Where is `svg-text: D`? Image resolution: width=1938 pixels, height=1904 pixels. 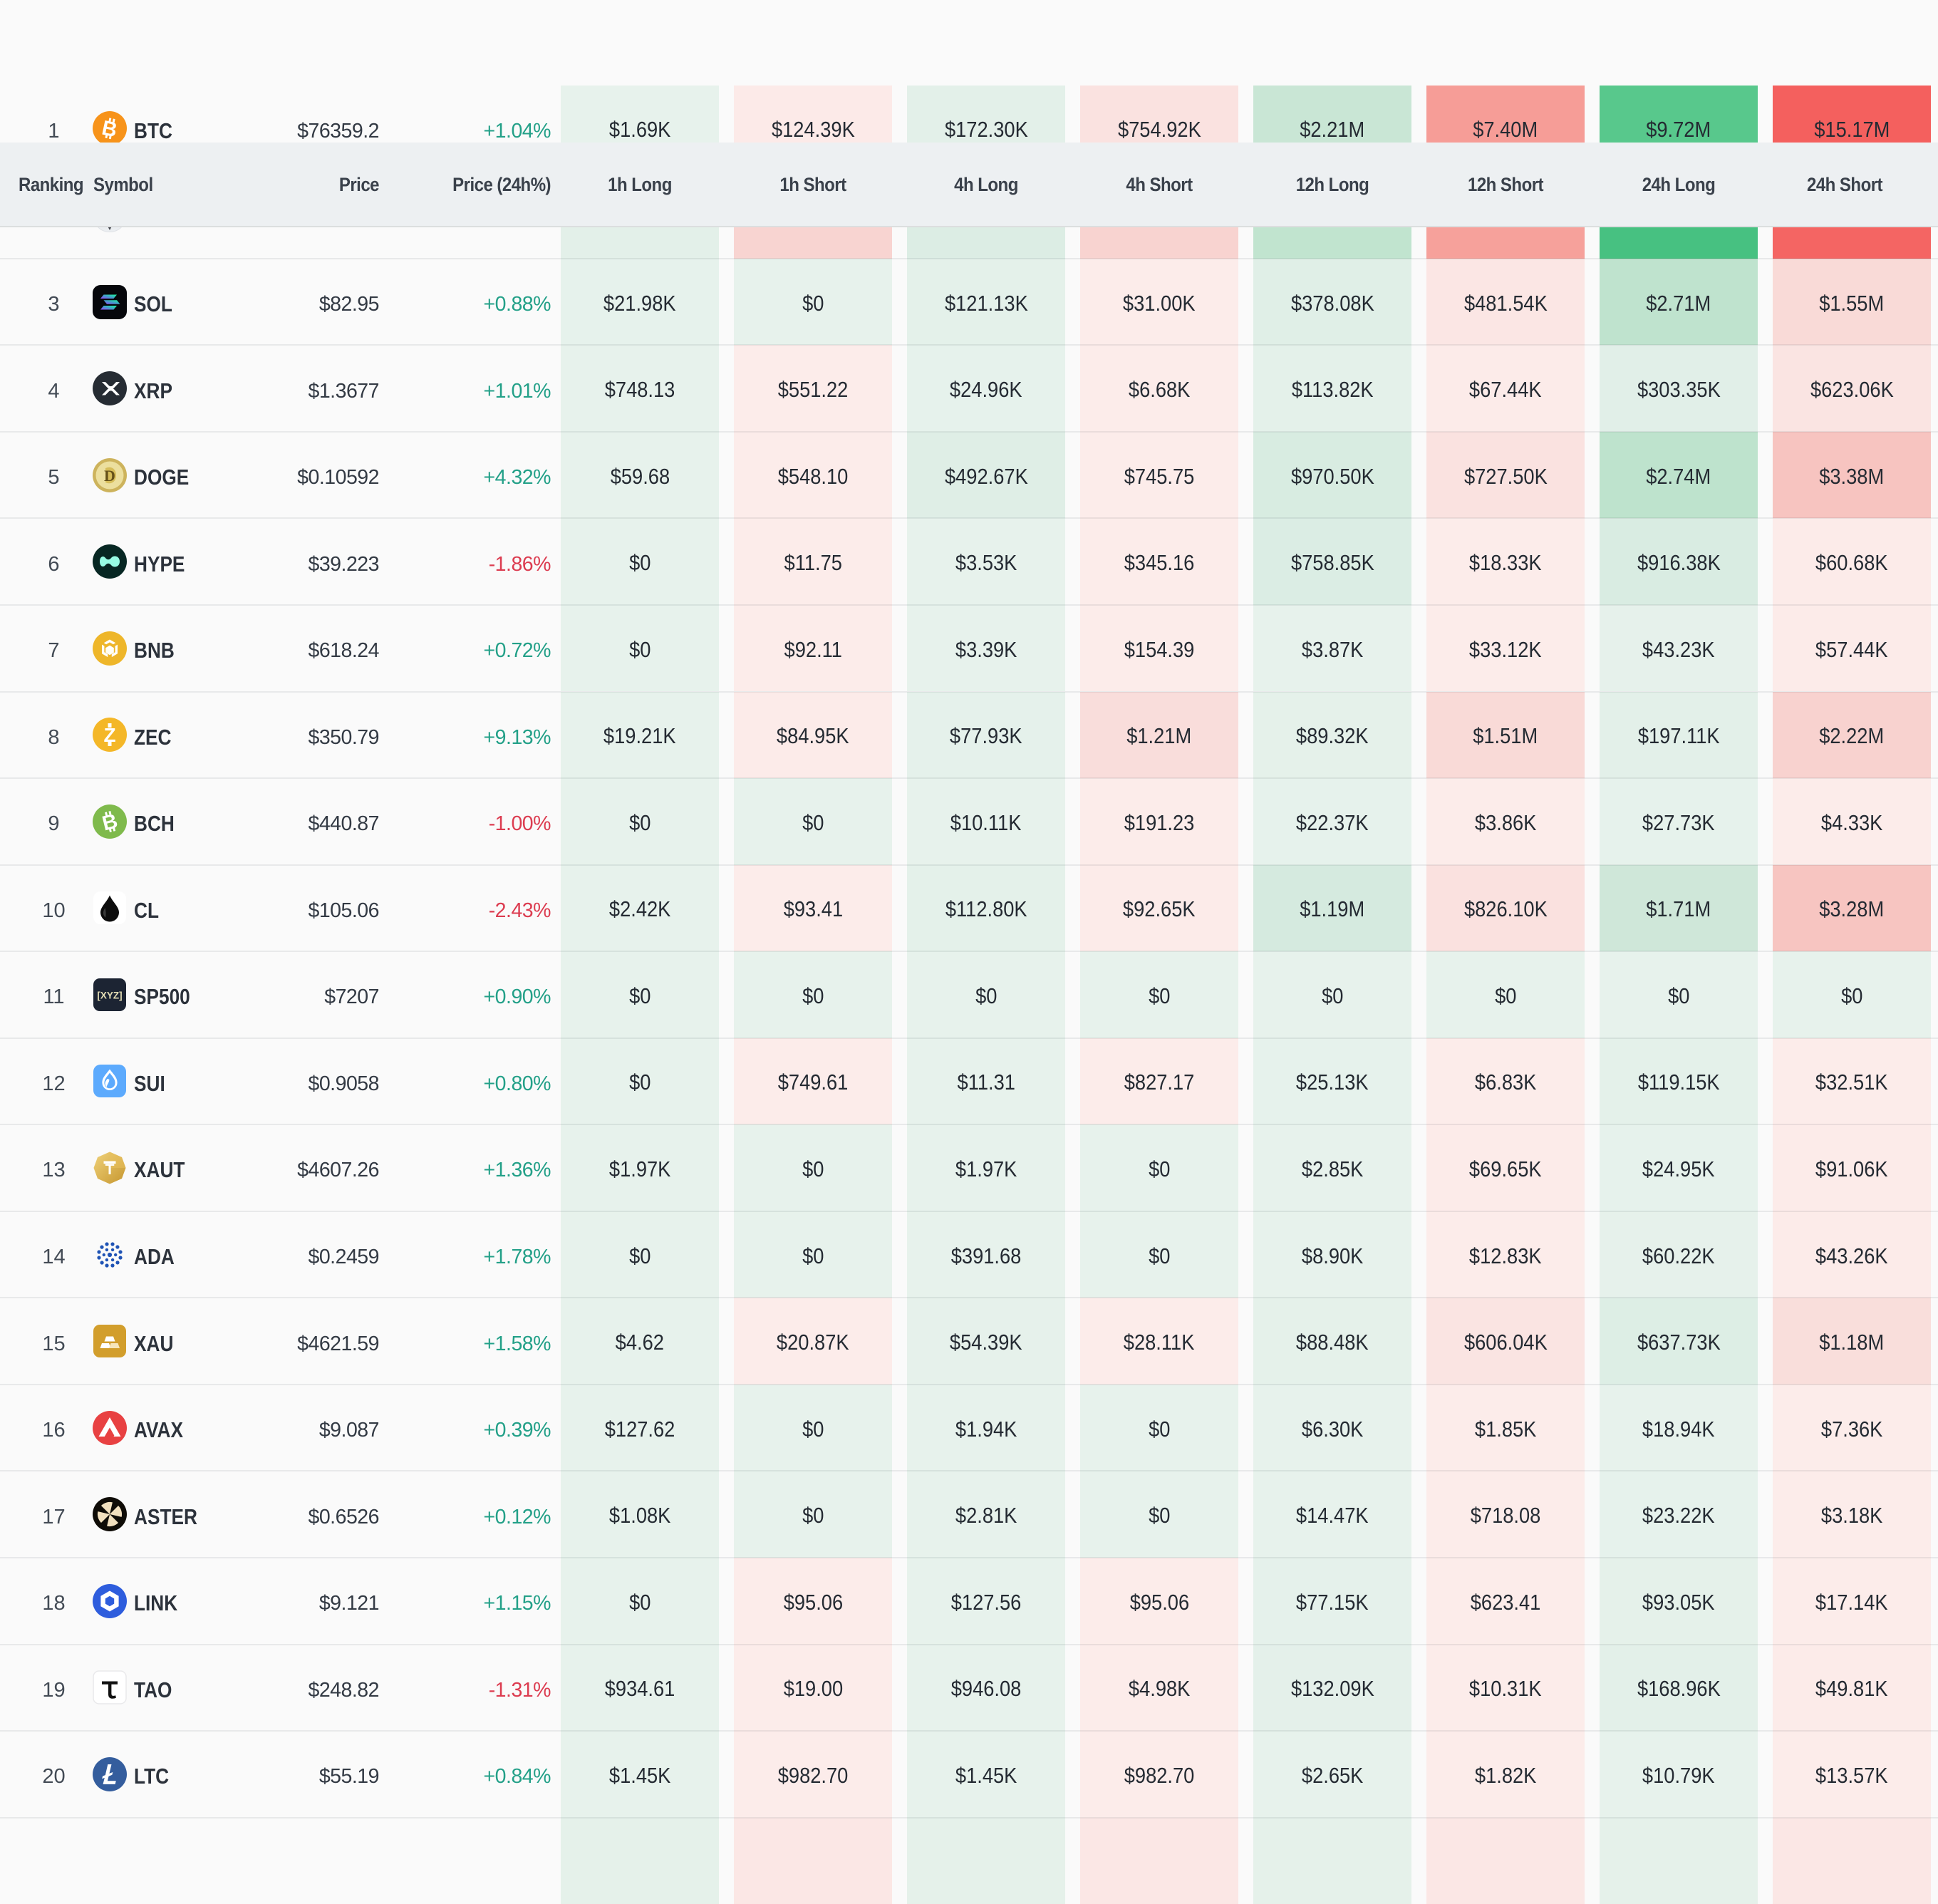
svg-text: D is located at coordinates (109, 476).